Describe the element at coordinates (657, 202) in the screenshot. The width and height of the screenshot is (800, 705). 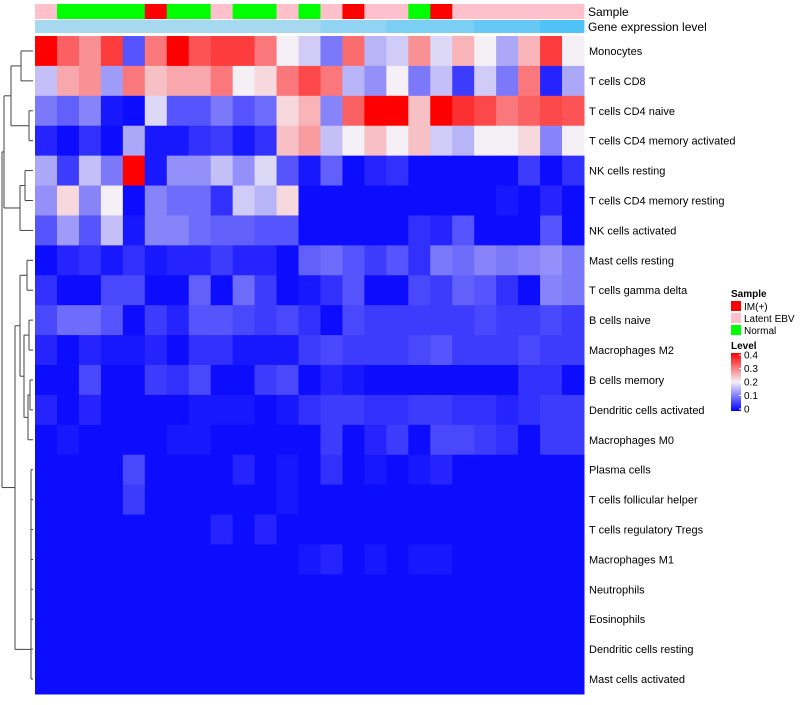
I see `row-label: T cells CD4 memory resting` at that location.